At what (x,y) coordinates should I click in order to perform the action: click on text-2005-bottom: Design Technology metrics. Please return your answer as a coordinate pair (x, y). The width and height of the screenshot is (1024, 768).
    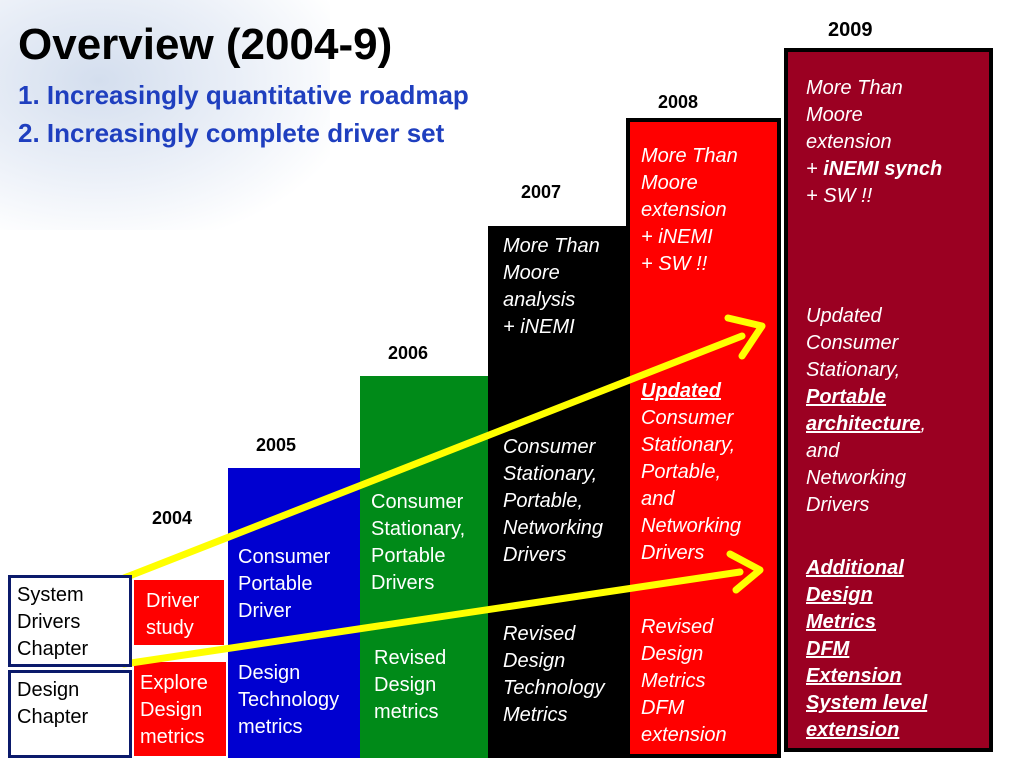
    Looking at the image, I should click on (289, 700).